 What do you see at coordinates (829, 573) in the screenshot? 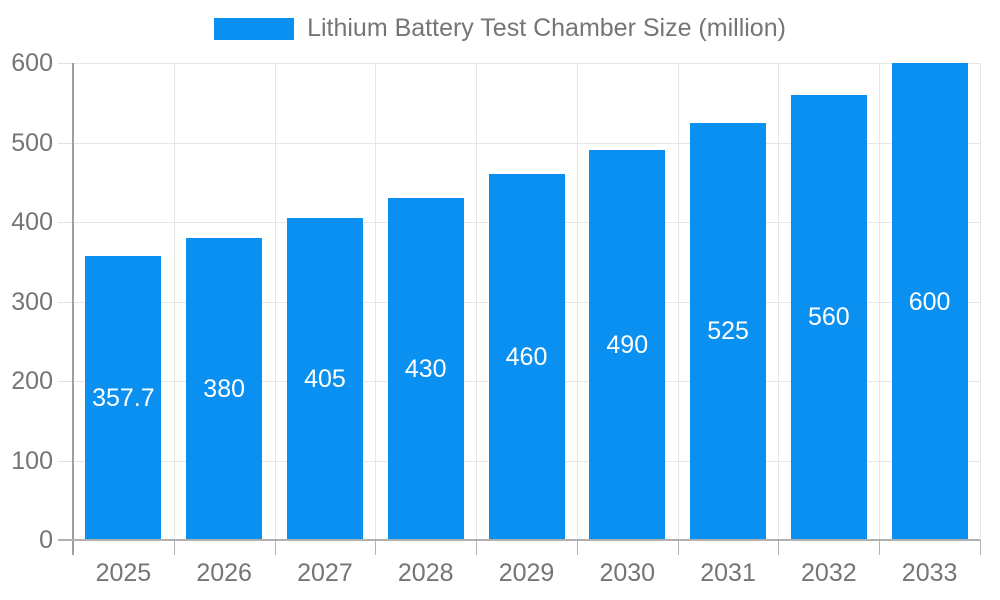
I see `x-axis-label: 2032` at bounding box center [829, 573].